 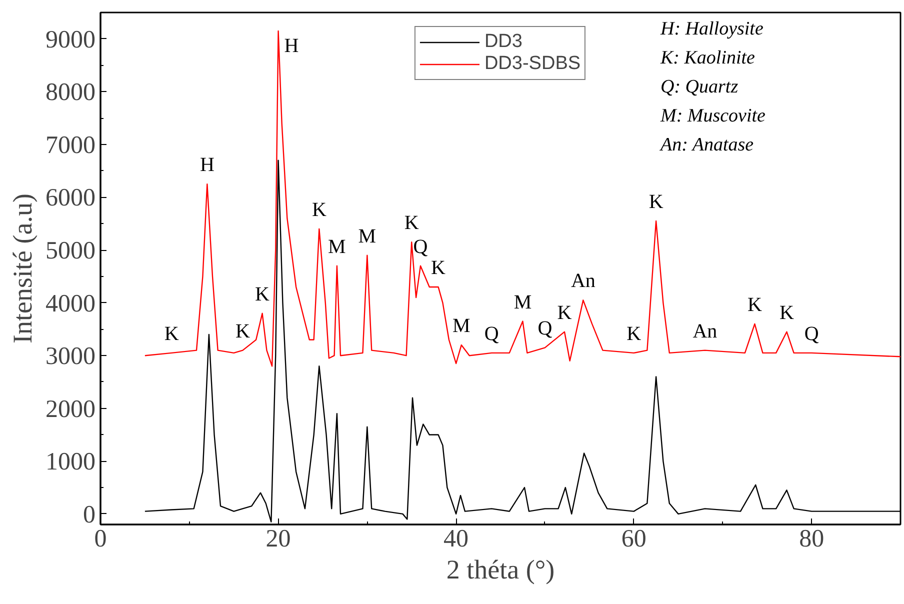 I want to click on y-tick-label: 7000, so click(x=71, y=145).